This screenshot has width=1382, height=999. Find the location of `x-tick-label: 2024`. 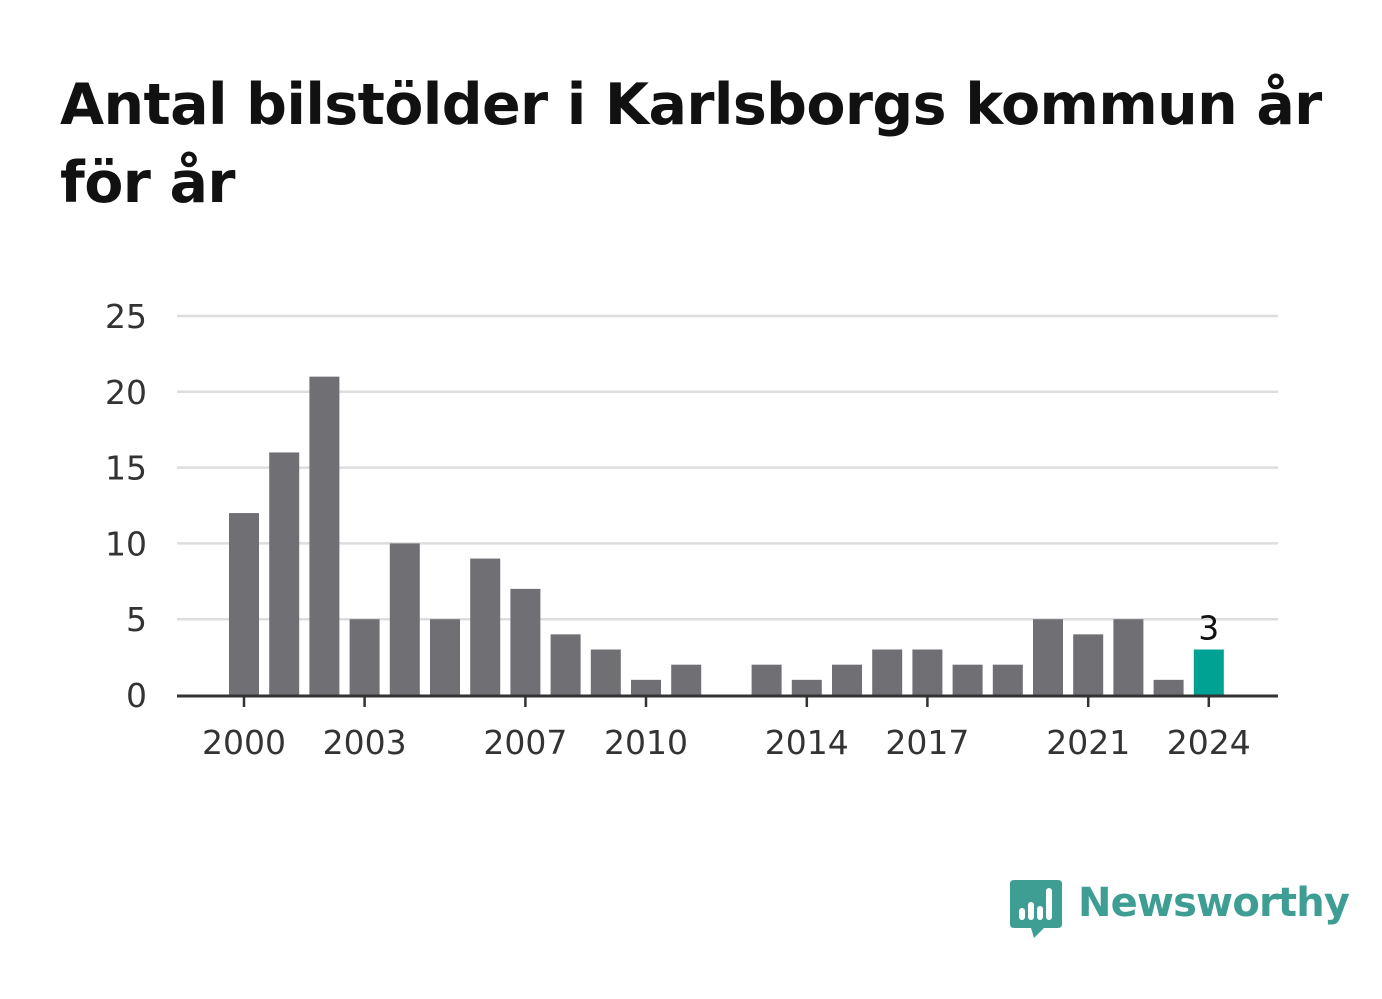

x-tick-label: 2024 is located at coordinates (1209, 742).